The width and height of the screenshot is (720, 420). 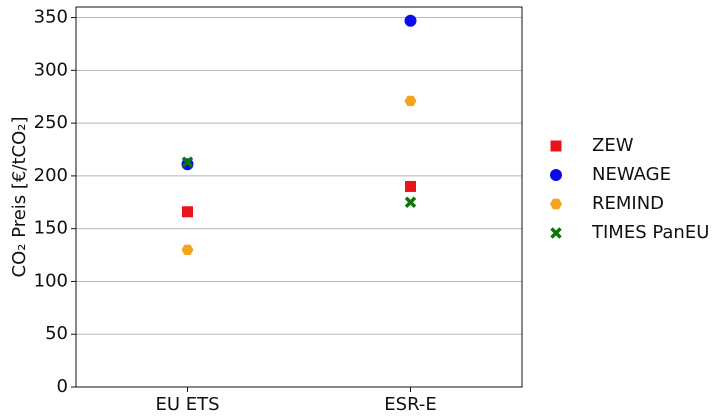 I want to click on y-tick-label: 0, so click(x=62, y=386).